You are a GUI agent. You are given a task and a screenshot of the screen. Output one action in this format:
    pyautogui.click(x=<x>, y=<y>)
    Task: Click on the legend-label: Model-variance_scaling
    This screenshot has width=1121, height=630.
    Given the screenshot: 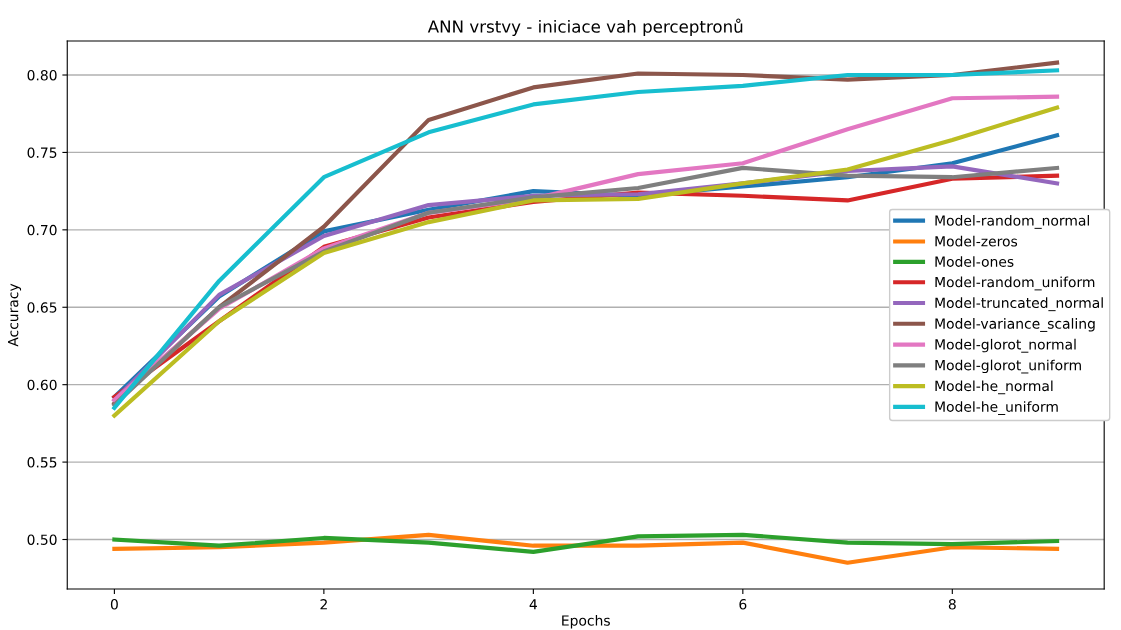 What is the action you would take?
    pyautogui.click(x=1015, y=325)
    